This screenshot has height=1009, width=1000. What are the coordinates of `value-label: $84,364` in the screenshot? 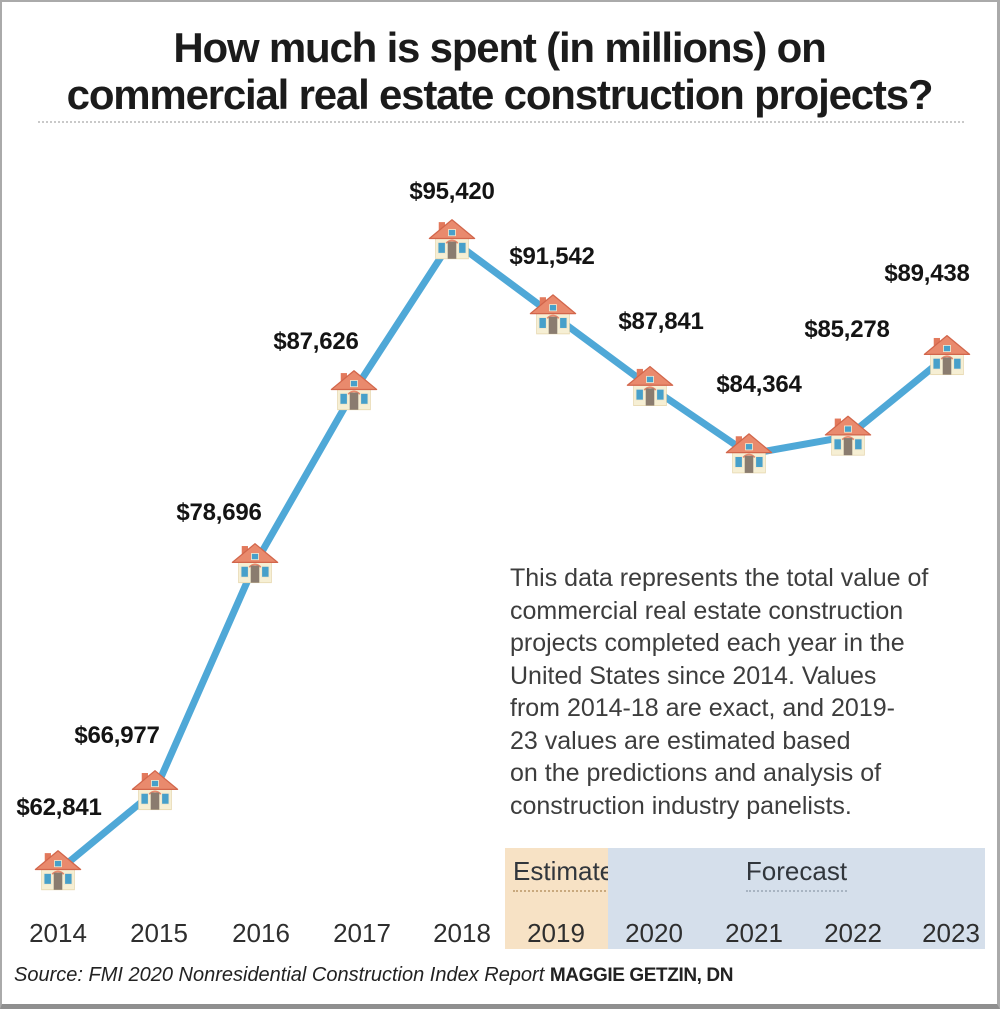 It's located at (759, 385).